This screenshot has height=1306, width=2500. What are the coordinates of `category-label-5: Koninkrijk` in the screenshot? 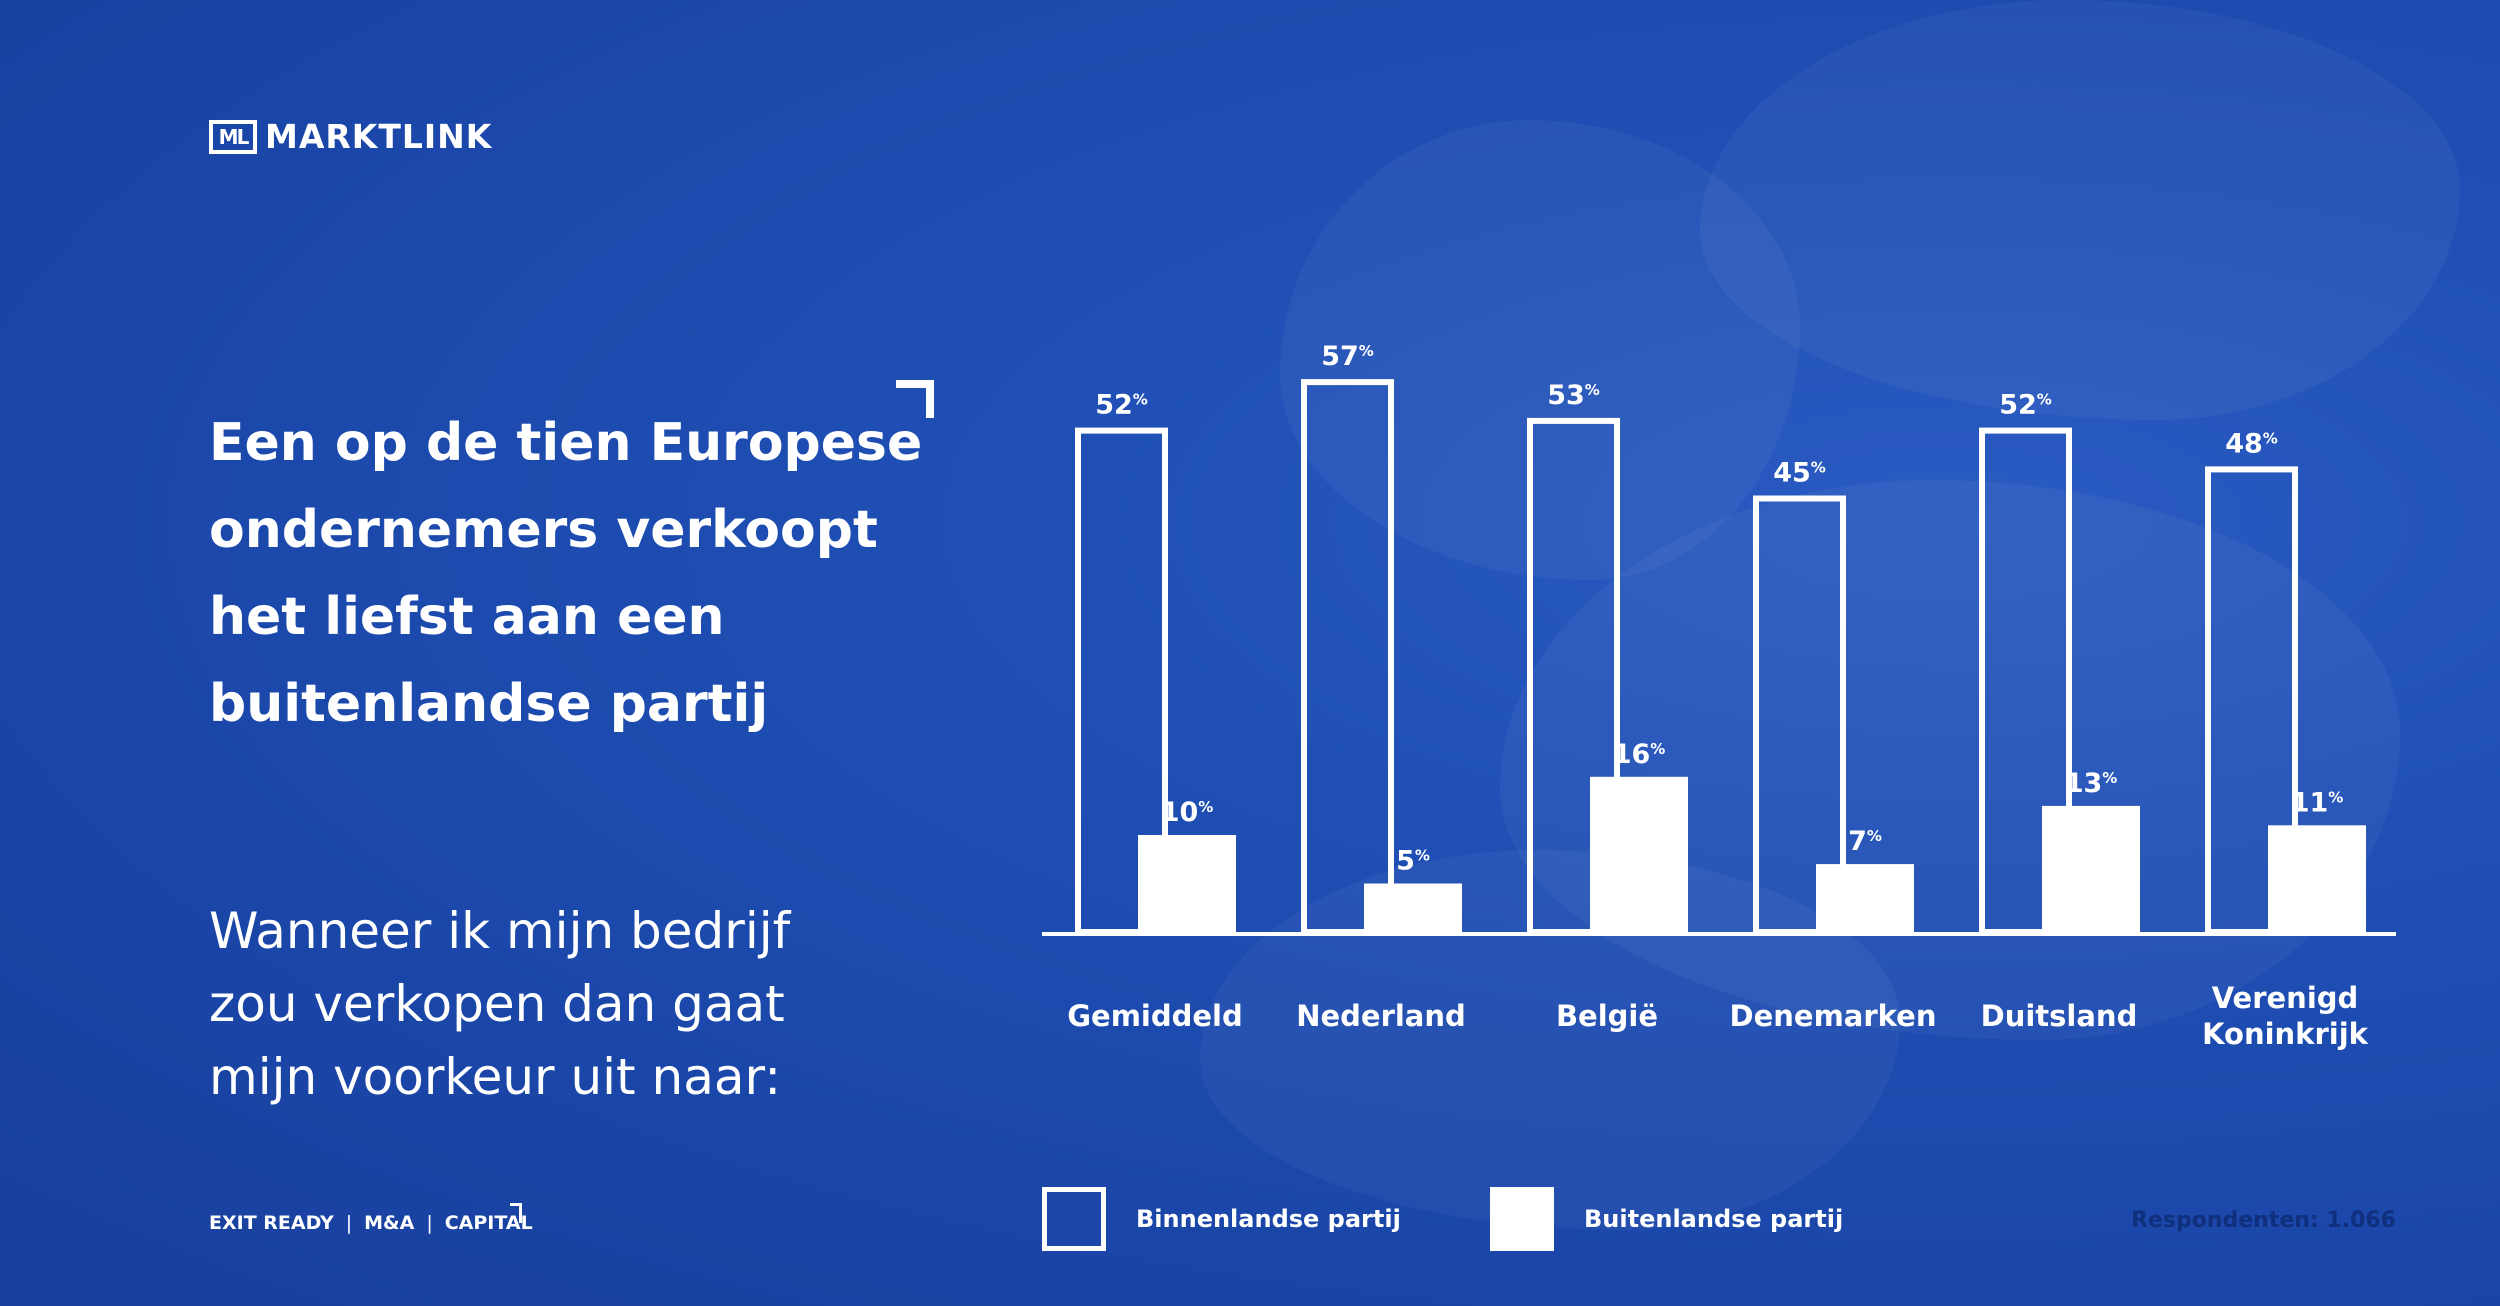 It's located at (2285, 1034).